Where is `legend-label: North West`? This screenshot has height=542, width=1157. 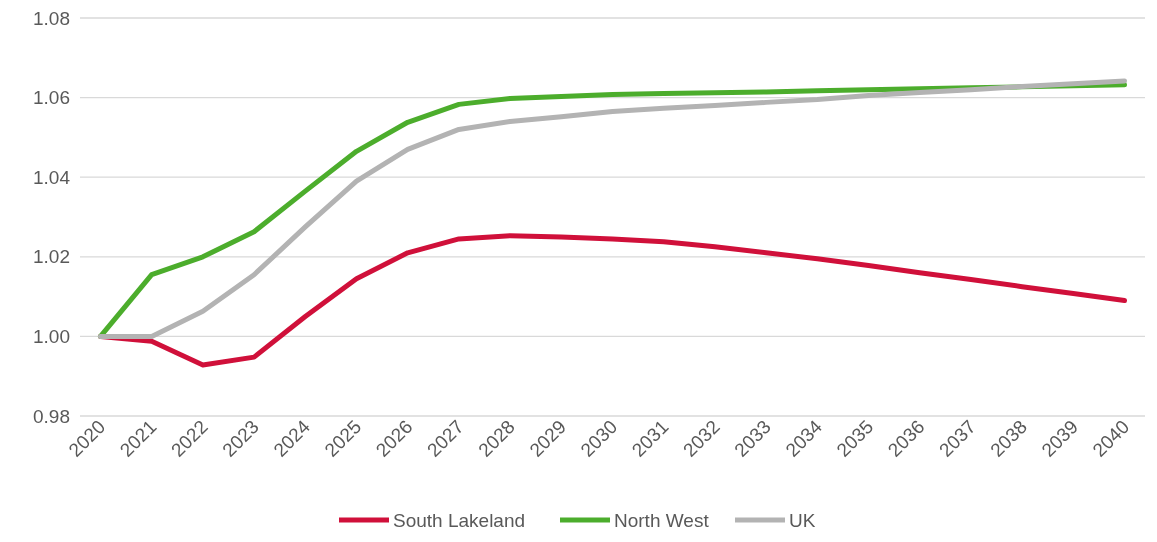 legend-label: North West is located at coordinates (662, 520).